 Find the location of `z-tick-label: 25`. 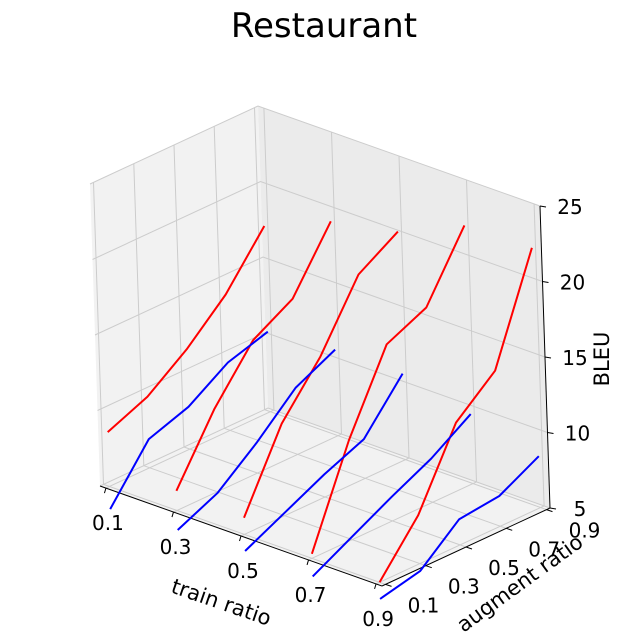

z-tick-label: 25 is located at coordinates (569, 207).